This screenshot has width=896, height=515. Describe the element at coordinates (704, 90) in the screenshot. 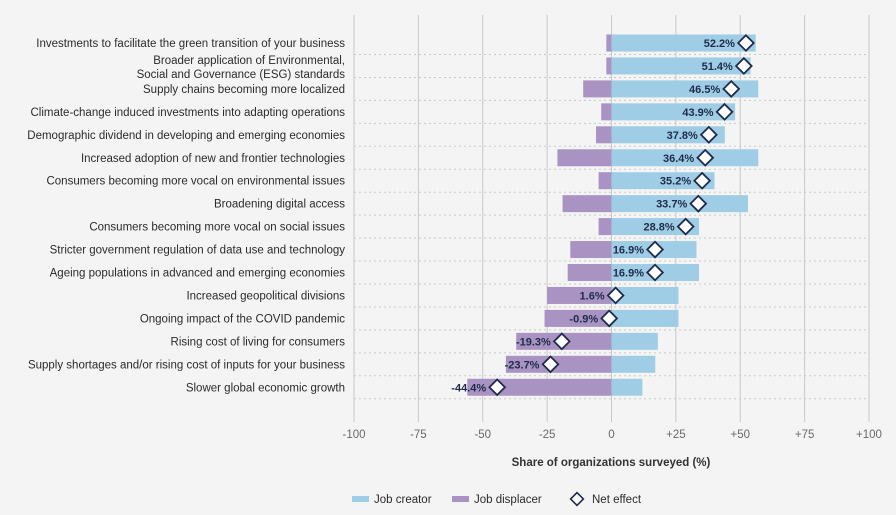

I see `net-effect-label: 46.5%` at that location.